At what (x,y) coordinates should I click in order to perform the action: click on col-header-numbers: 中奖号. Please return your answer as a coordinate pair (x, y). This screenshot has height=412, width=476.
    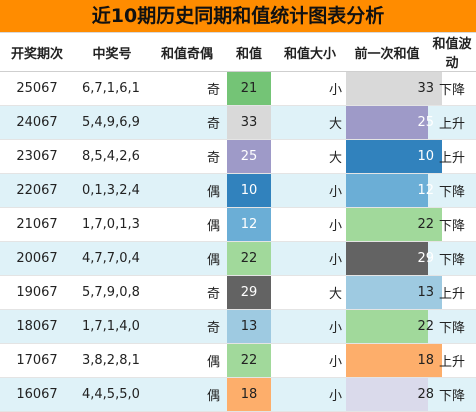
    Looking at the image, I should click on (112, 52).